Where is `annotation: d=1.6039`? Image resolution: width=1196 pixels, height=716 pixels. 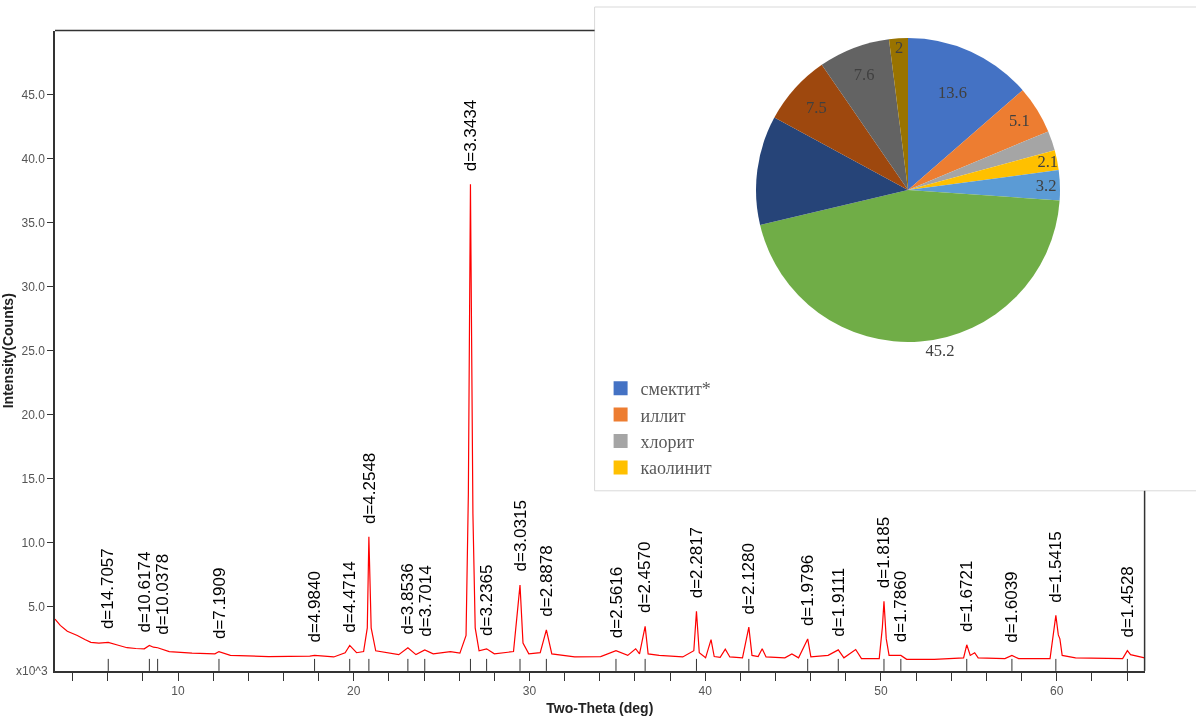 annotation: d=1.6039 is located at coordinates (1012, 607).